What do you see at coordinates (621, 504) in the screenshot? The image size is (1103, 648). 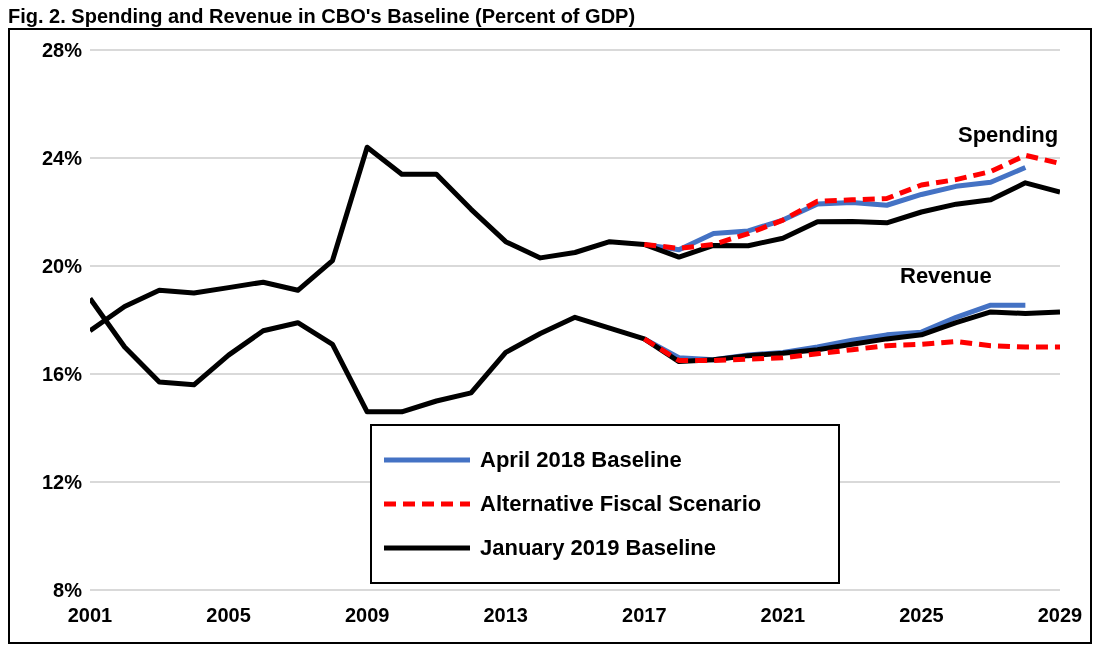 I see `legend-label: Alternative Fiscal Scenario` at bounding box center [621, 504].